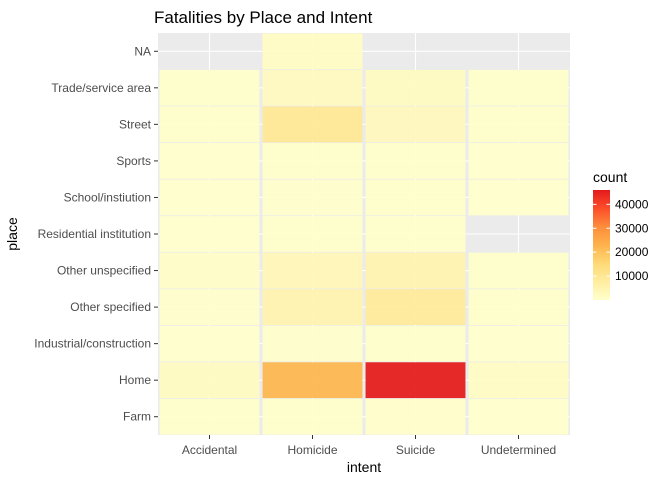 The width and height of the screenshot is (672, 480). Describe the element at coordinates (209, 450) in the screenshot. I see `x-tick-label: Accidental` at that location.